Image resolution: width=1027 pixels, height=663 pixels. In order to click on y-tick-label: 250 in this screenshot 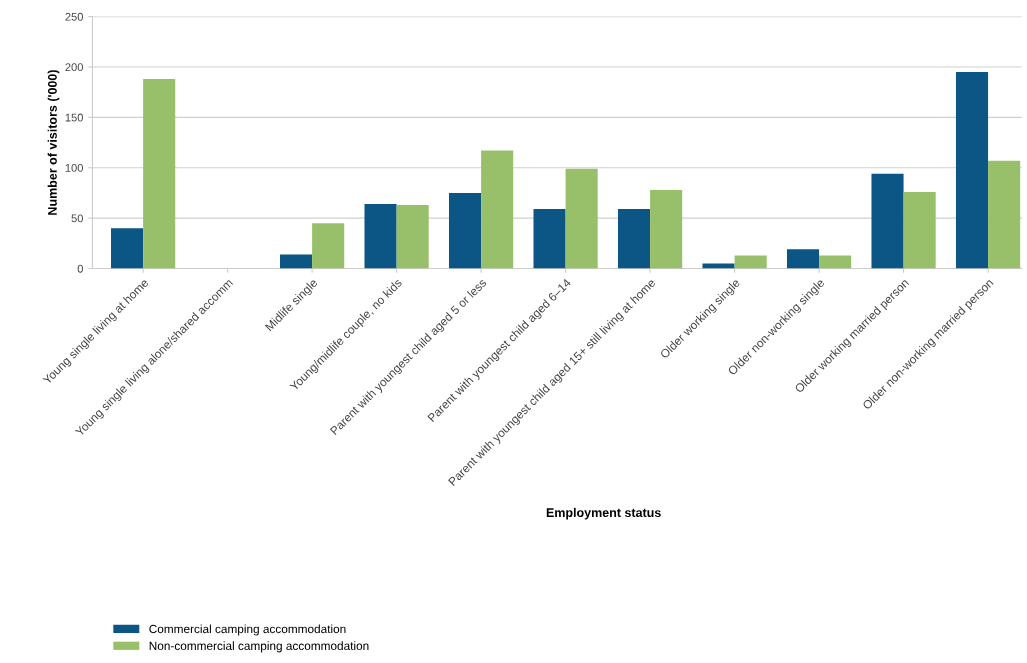, I will do `click(74, 16)`.